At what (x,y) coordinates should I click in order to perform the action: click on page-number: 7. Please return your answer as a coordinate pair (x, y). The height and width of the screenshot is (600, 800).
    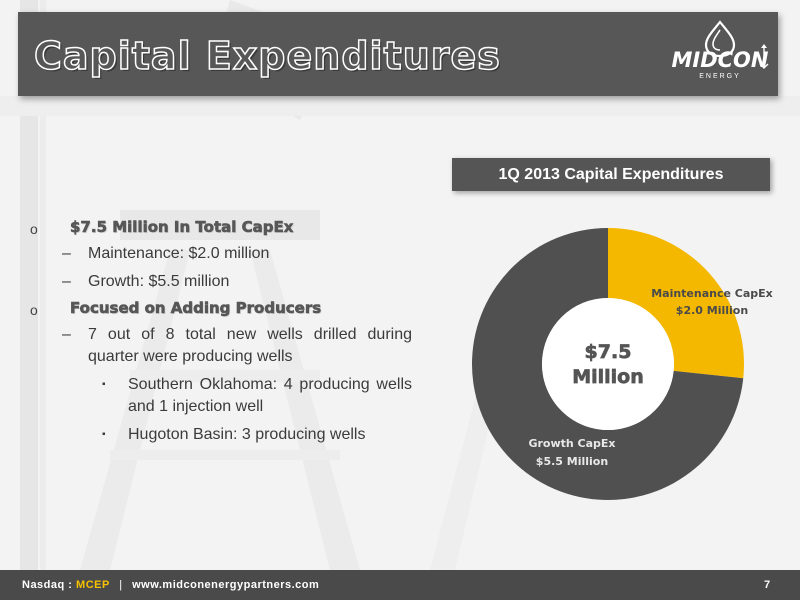
    Looking at the image, I should click on (767, 585).